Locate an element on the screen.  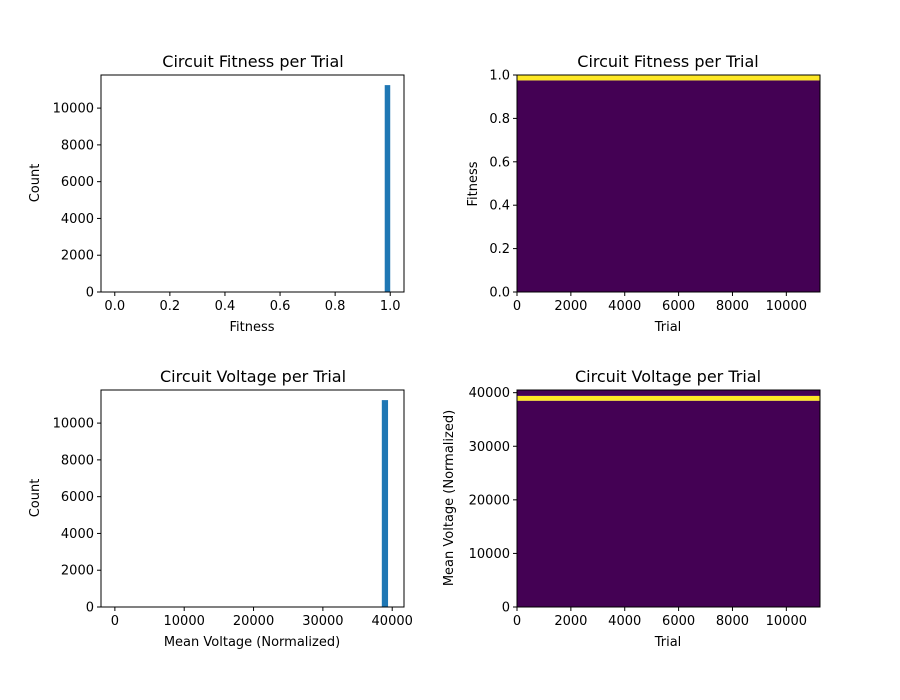
y-tick-label: 0.0 is located at coordinates (499, 293).